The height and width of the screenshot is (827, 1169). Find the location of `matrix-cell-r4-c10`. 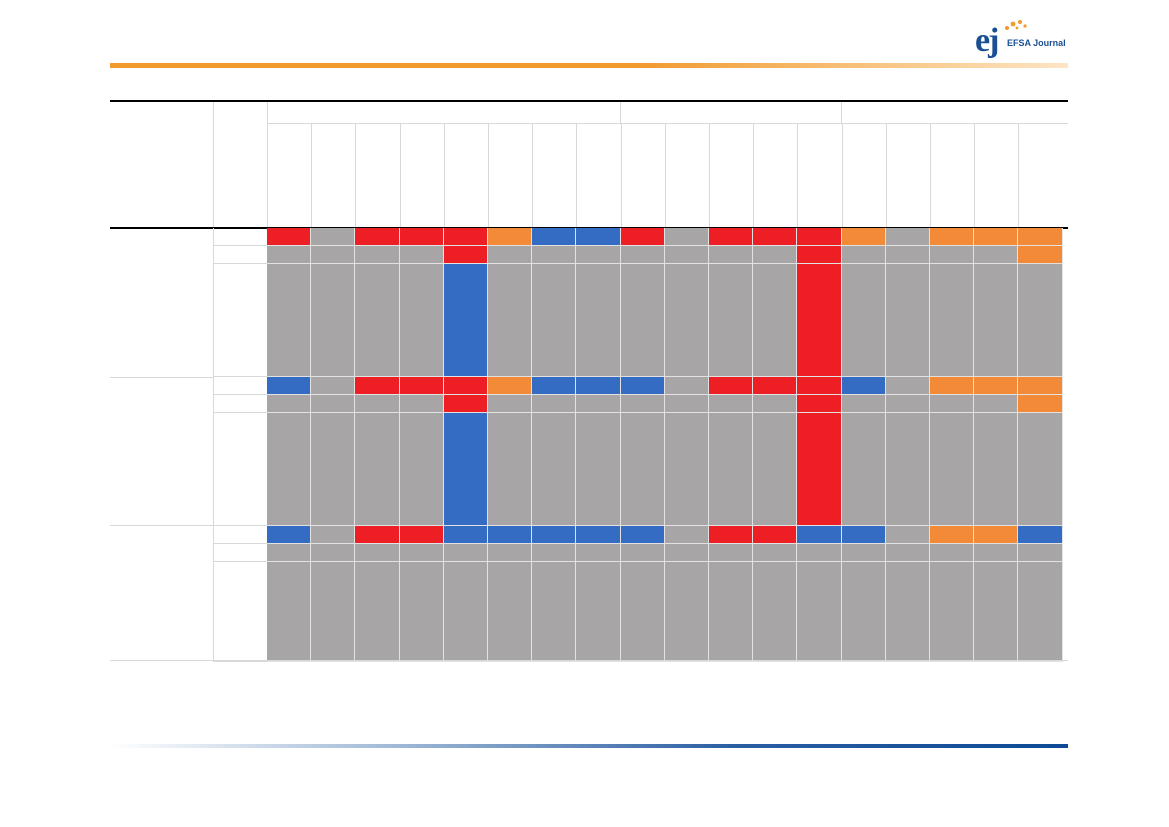

matrix-cell-r4-c10 is located at coordinates (686, 386).